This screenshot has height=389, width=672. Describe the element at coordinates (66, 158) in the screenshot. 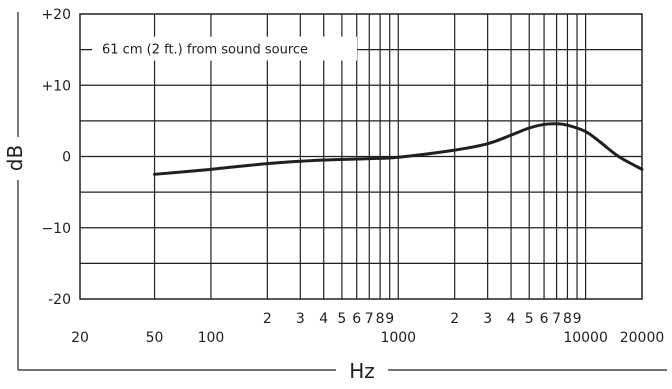

I see `y-tick-label: 0` at that location.